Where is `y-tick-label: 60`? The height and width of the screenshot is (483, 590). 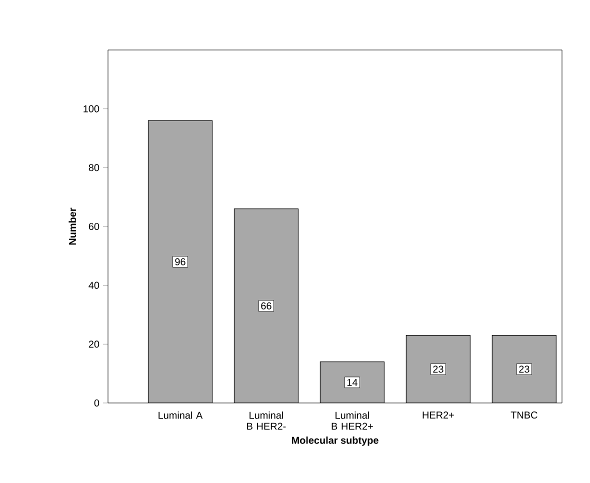 y-tick-label: 60 is located at coordinates (94, 226).